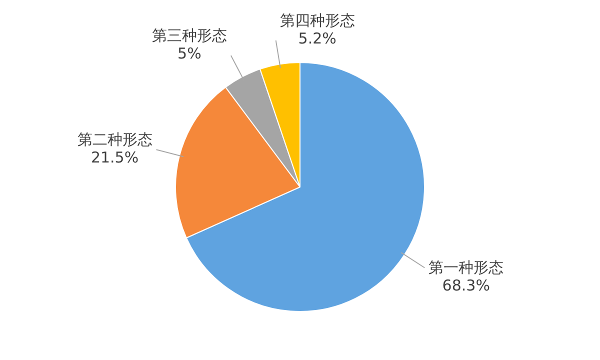 This screenshot has height=360, width=600. Describe the element at coordinates (190, 53) in the screenshot. I see `data-label: 5%` at that location.